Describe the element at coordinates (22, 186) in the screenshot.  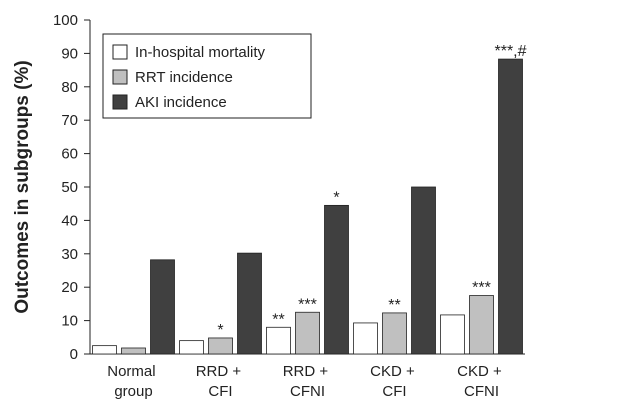
I see `y-axis-label: Outcomes in subgroups (%)` at that location.